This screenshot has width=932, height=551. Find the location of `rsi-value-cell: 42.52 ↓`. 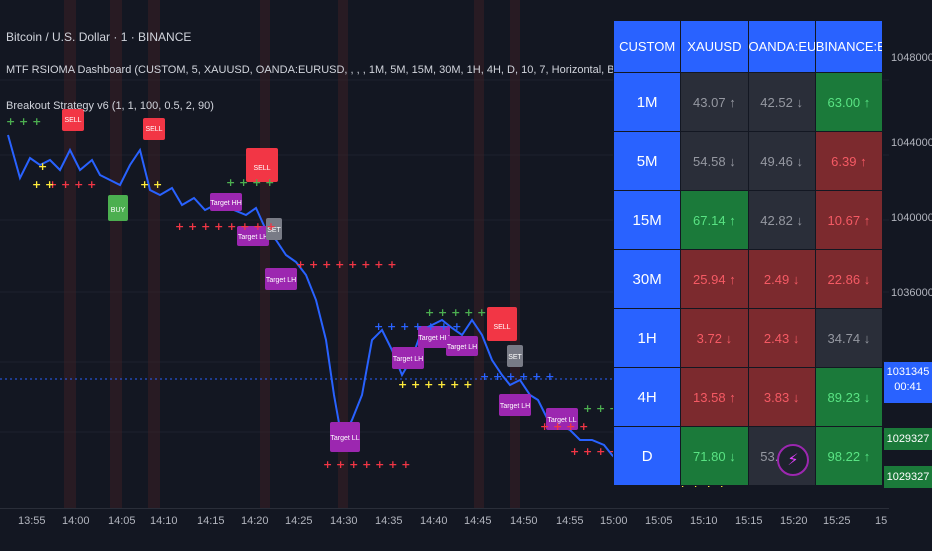

rsi-value-cell: 42.52 ↓ is located at coordinates (781, 102).